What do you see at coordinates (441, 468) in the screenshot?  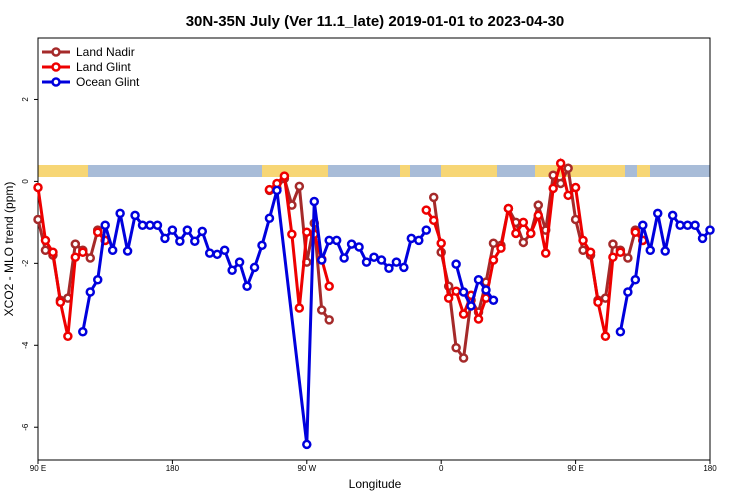 I see `x-tick-label: 0` at bounding box center [441, 468].